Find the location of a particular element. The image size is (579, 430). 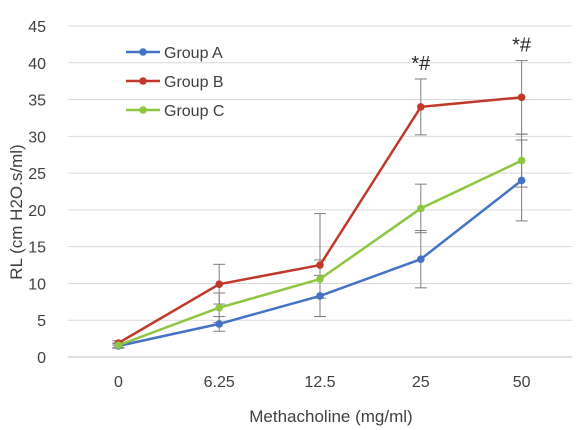

y-tick-label: 10 is located at coordinates (37, 284).